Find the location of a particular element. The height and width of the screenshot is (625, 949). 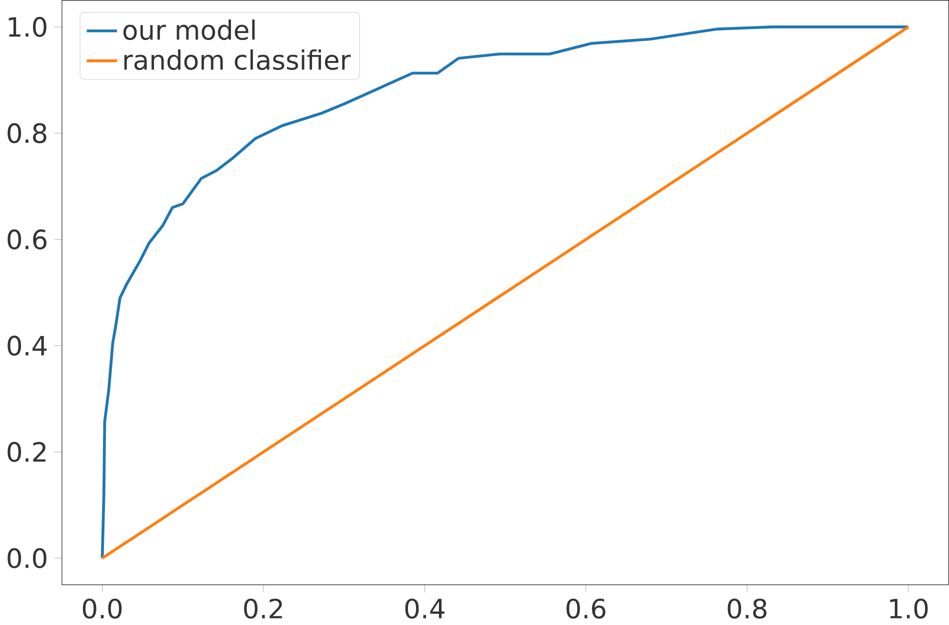

y-tick-label: 0.6 is located at coordinates (27, 240).